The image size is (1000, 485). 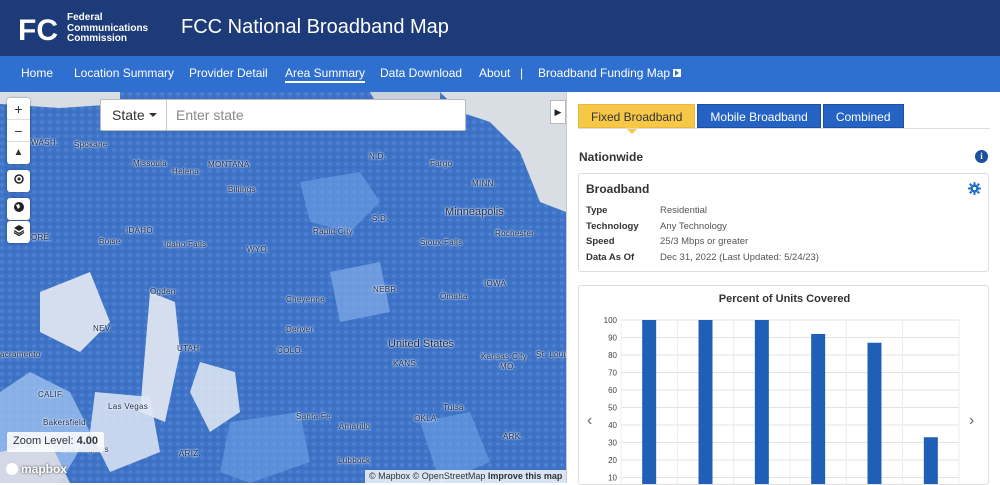 I want to click on y-tick-label: 40, so click(x=612, y=425).